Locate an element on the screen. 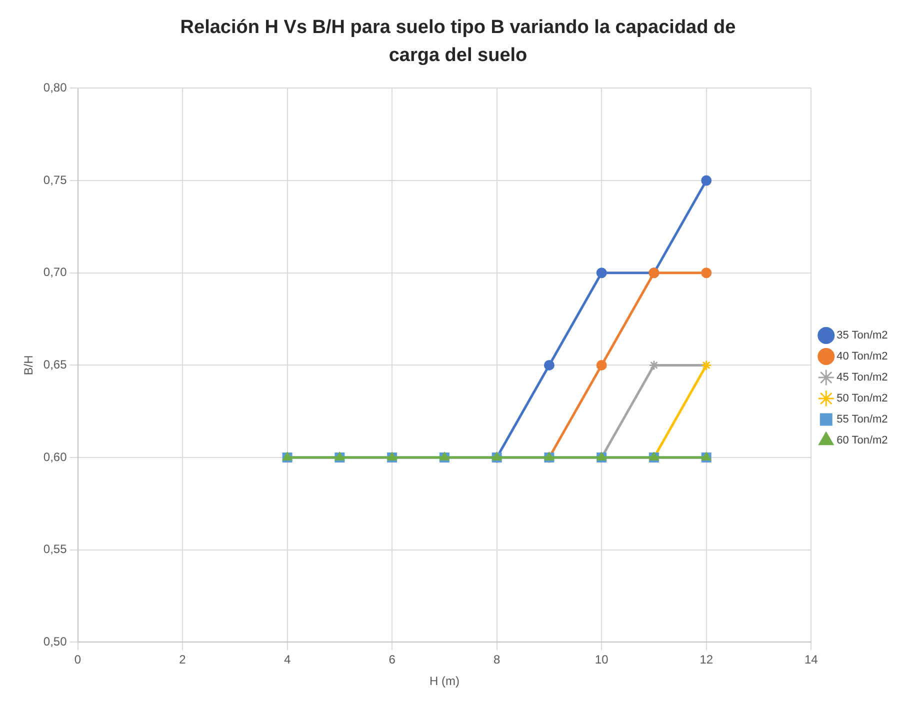 The height and width of the screenshot is (711, 918). legend-label: 35 Ton/m2 is located at coordinates (862, 336).